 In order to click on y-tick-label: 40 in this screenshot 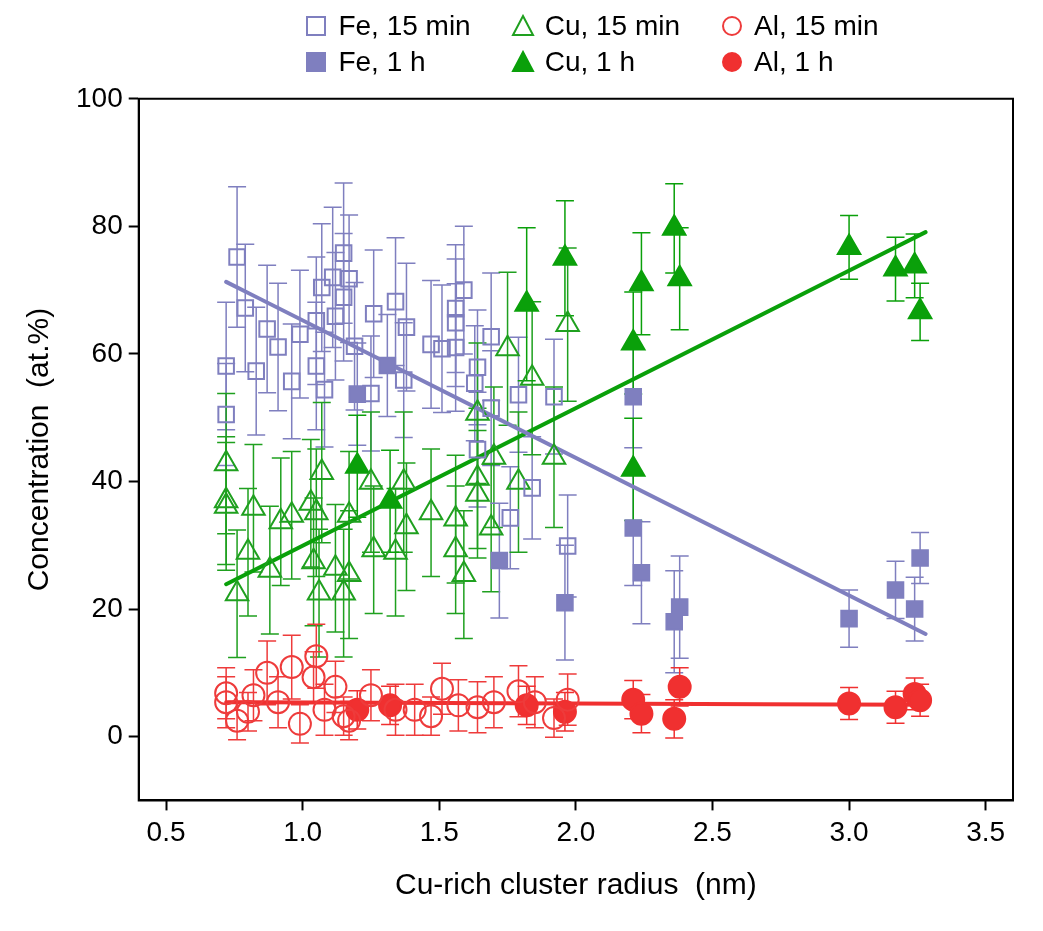, I will do `click(107, 480)`.